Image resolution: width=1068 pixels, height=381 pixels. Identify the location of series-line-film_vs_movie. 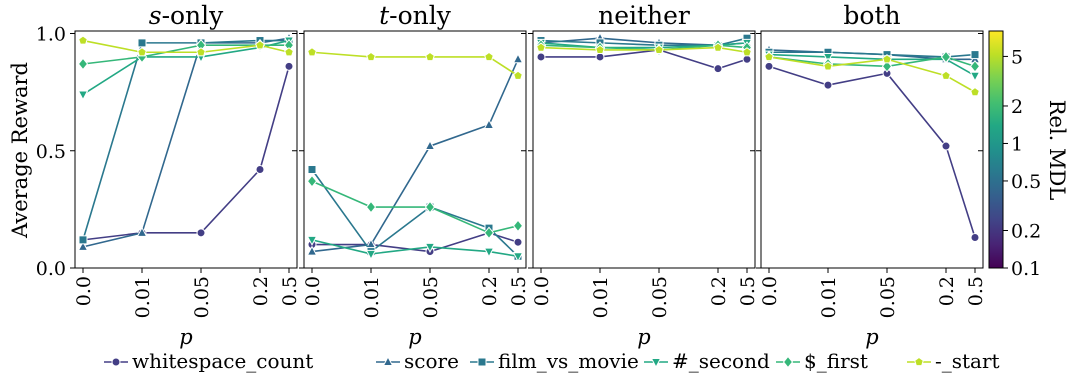
(415, 213).